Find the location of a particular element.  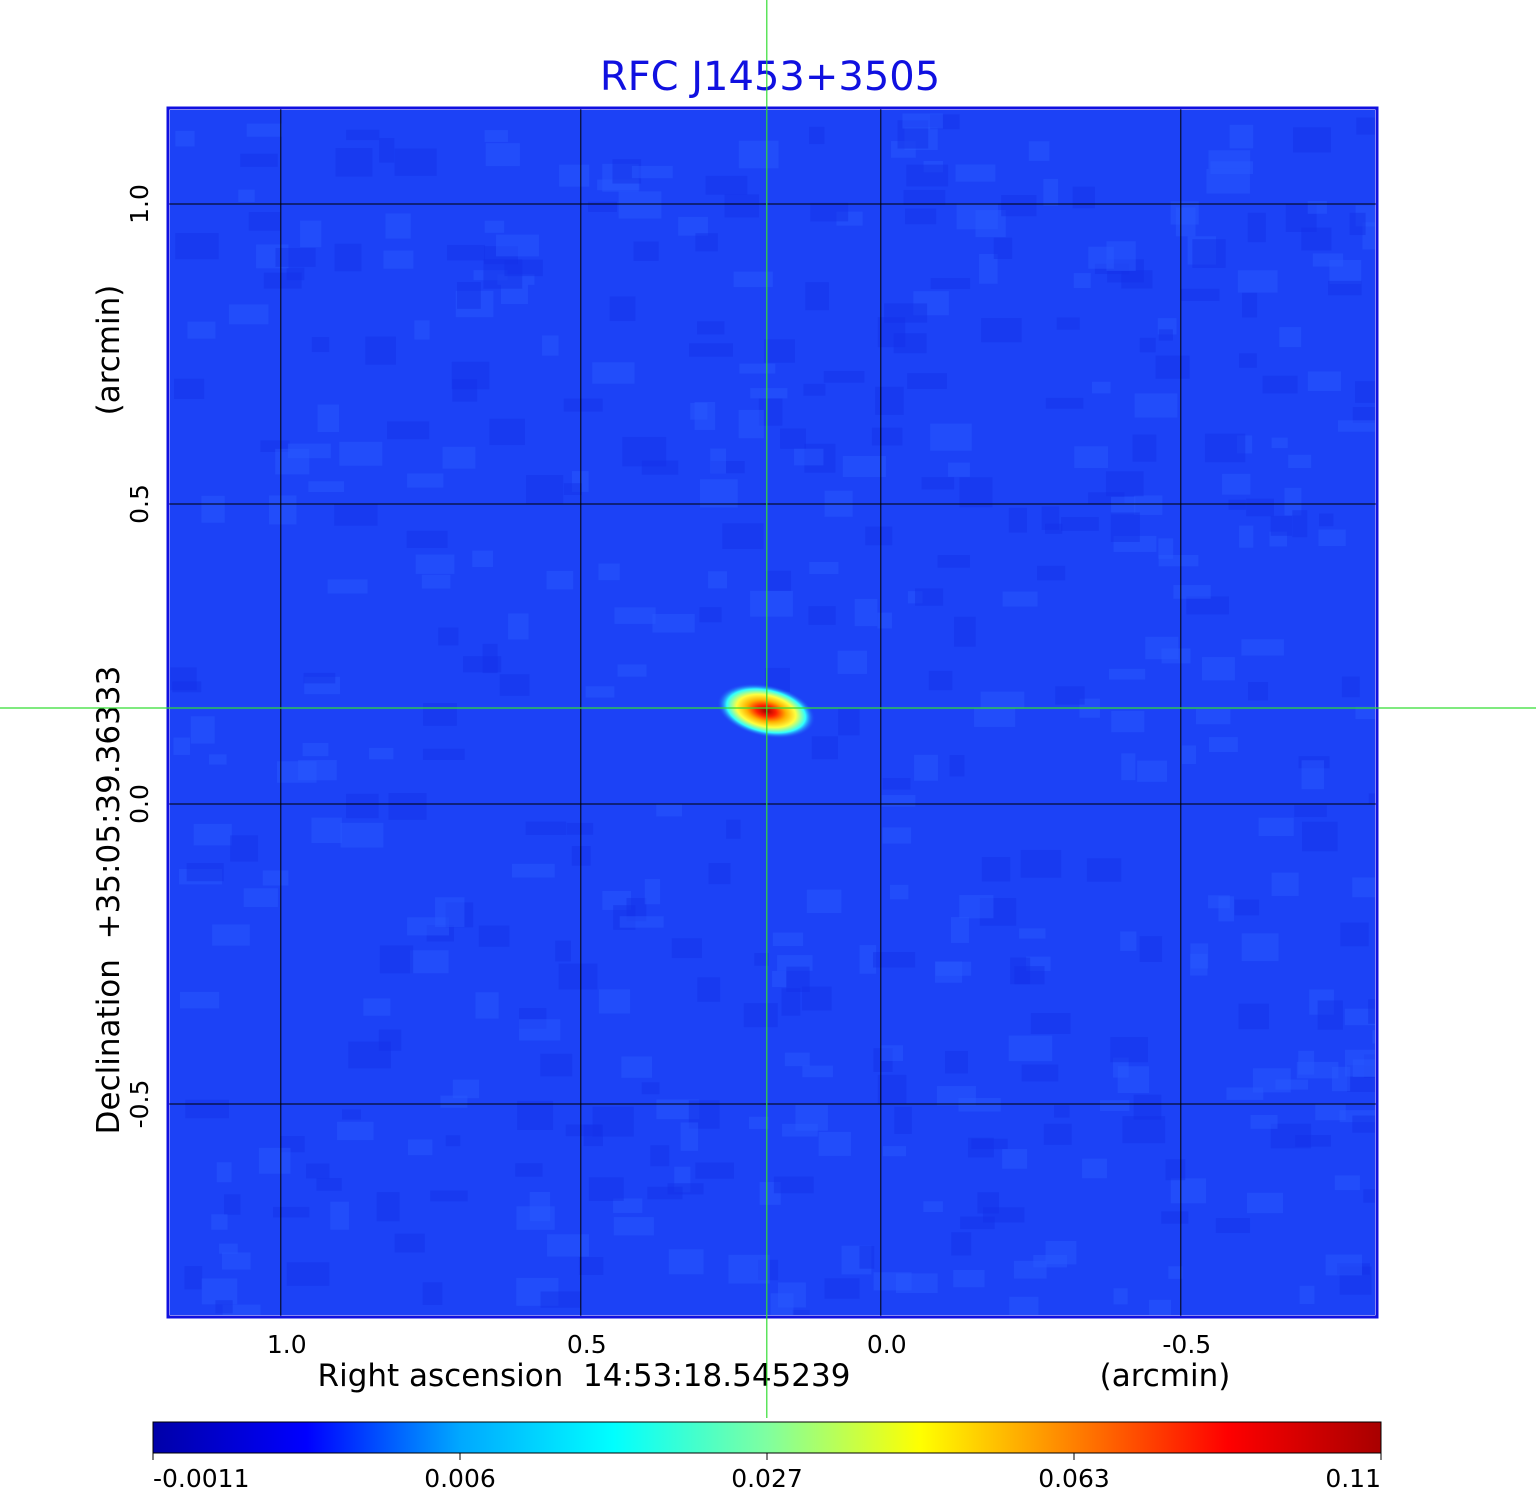

radio-source is located at coordinates (766, 711).